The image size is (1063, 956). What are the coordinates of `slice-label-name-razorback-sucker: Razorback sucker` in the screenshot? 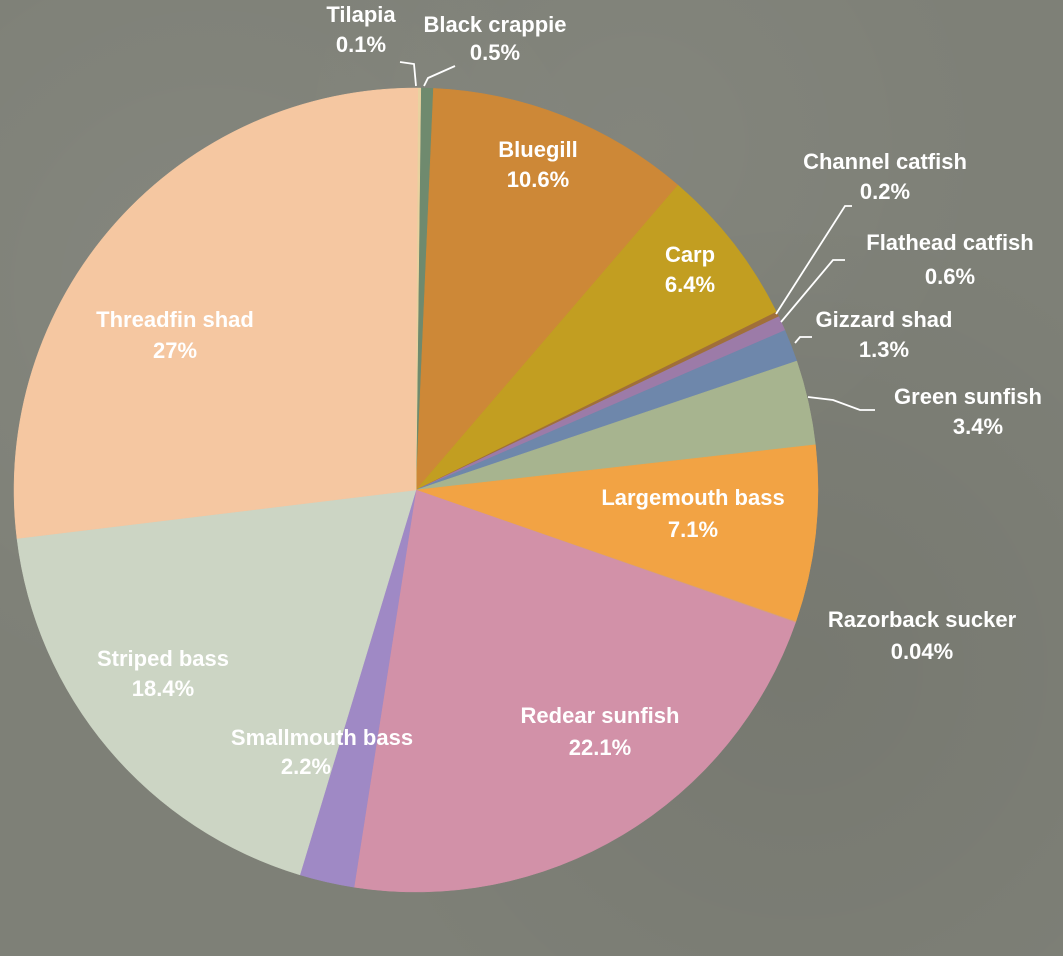 It's located at (922, 619).